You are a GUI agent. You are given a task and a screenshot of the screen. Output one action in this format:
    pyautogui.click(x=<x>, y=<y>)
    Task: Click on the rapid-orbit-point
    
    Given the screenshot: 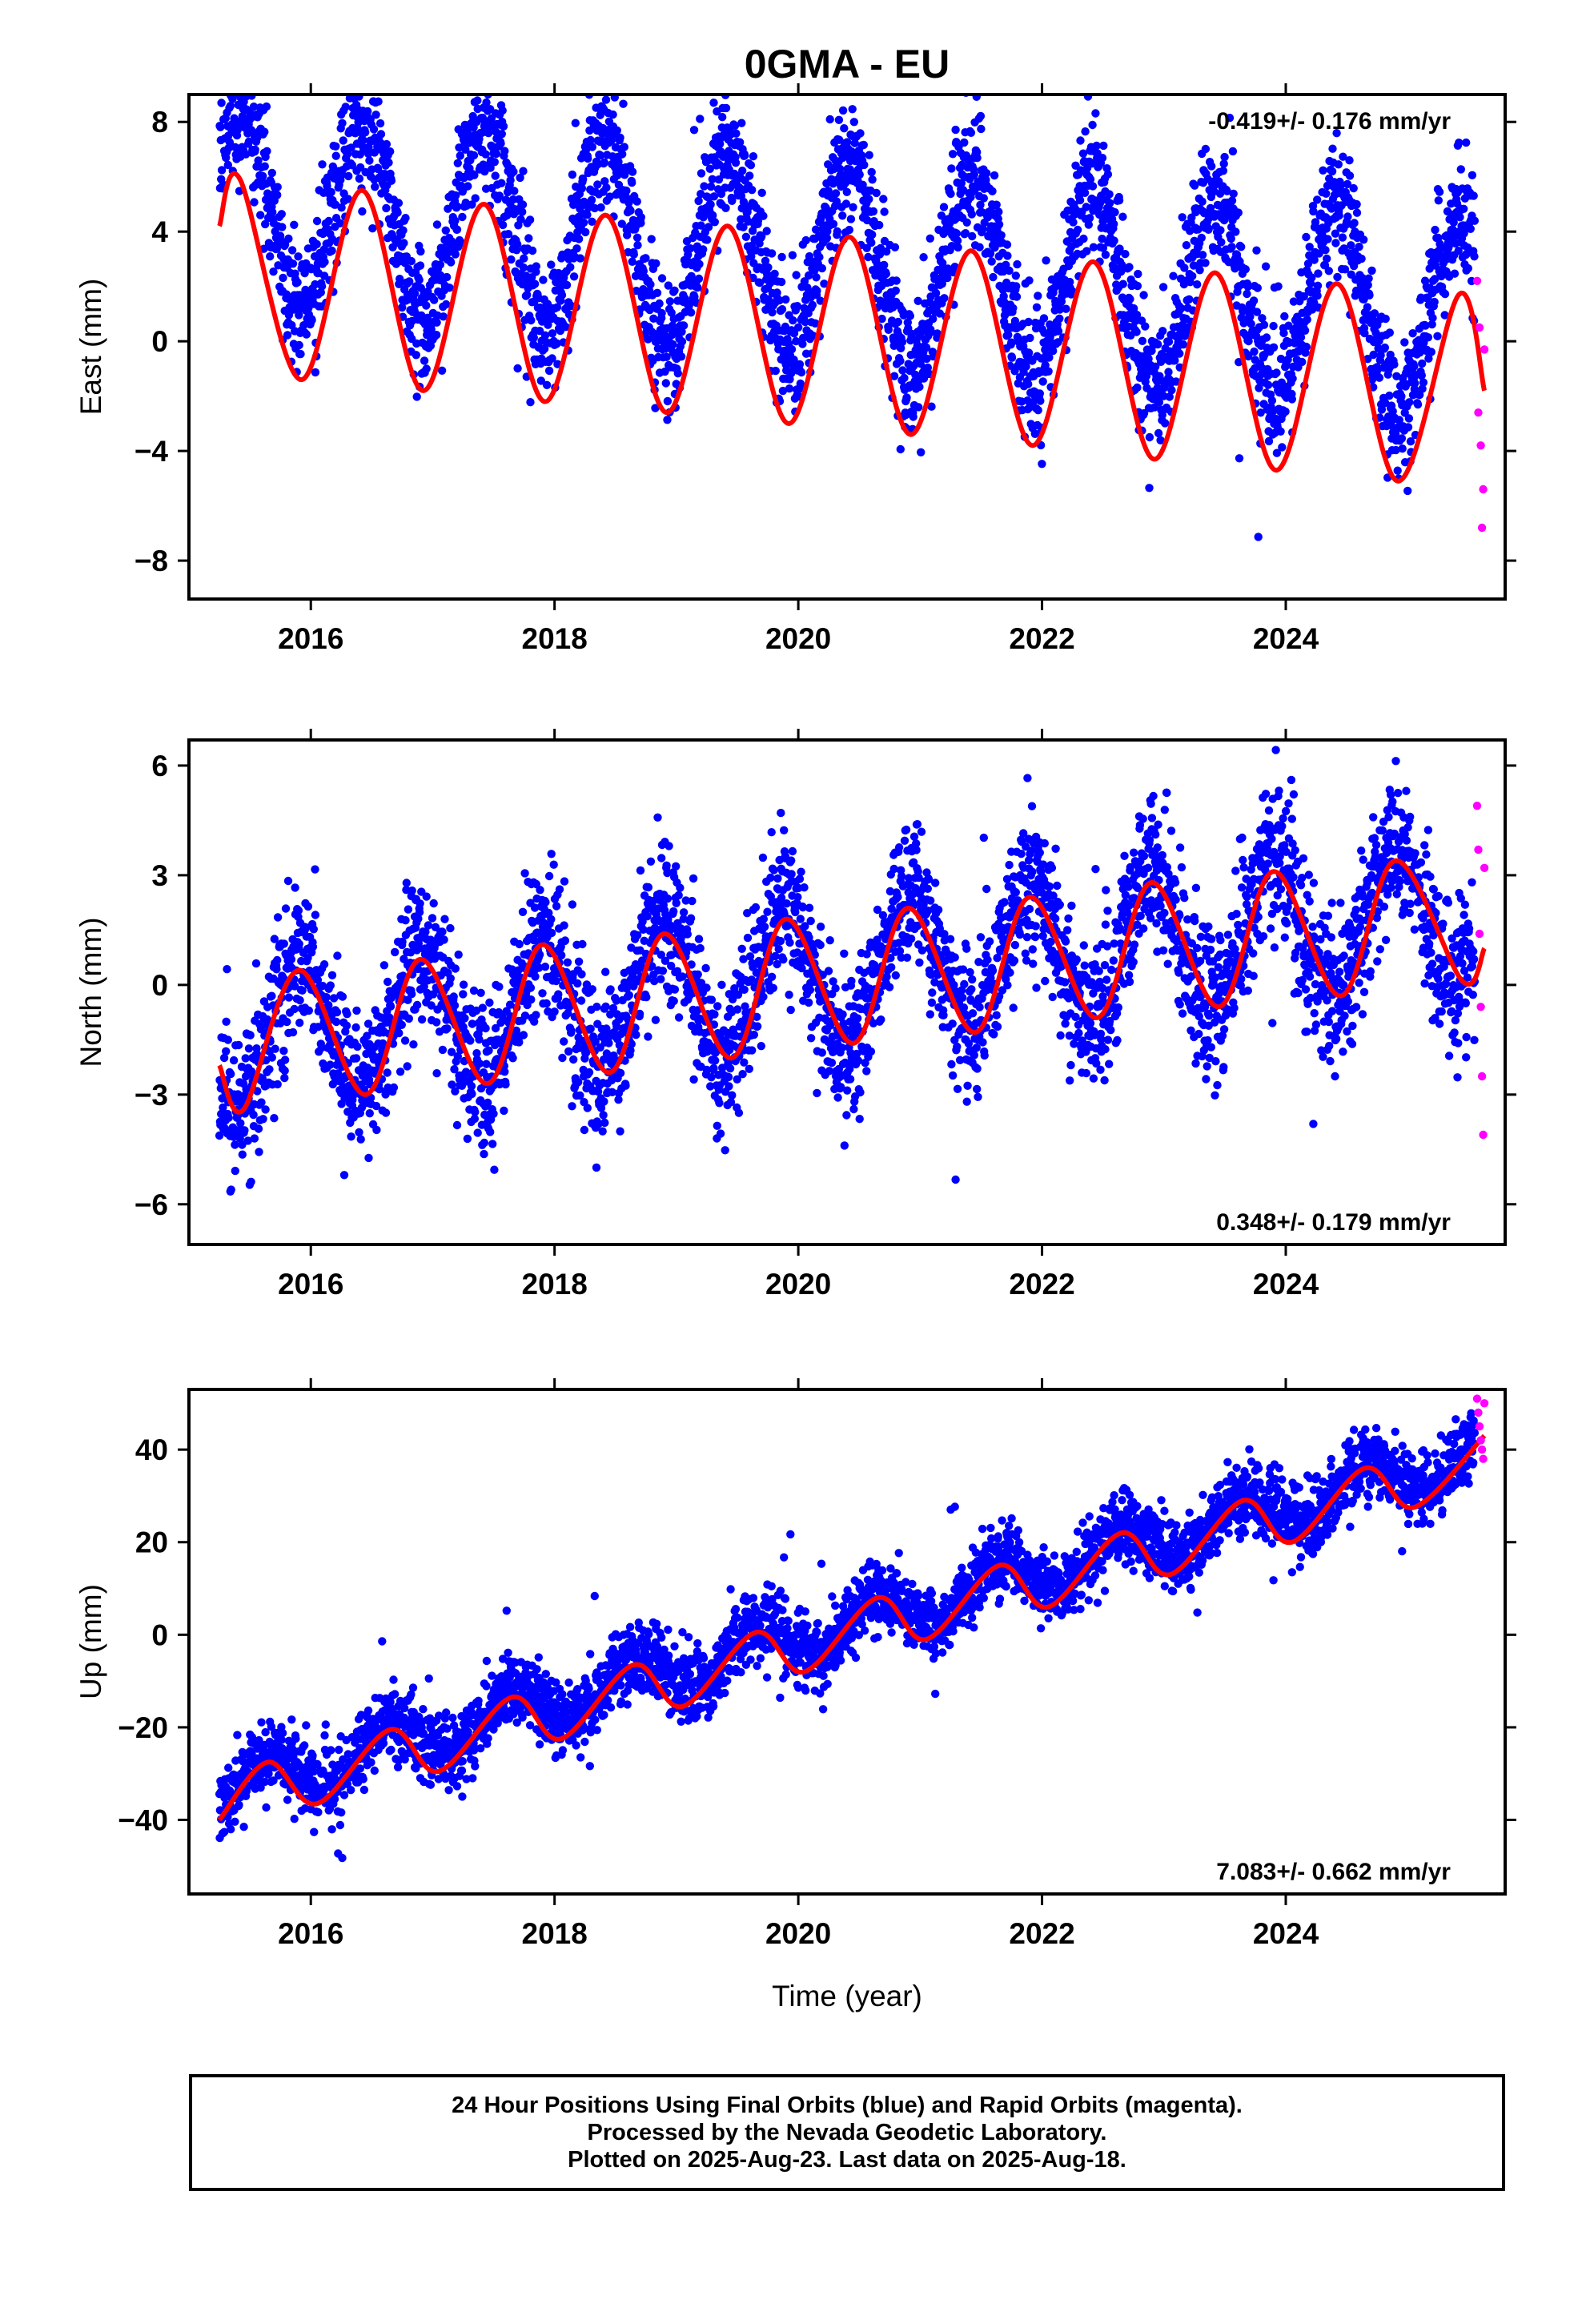 What is the action you would take?
    pyautogui.click(x=1480, y=445)
    